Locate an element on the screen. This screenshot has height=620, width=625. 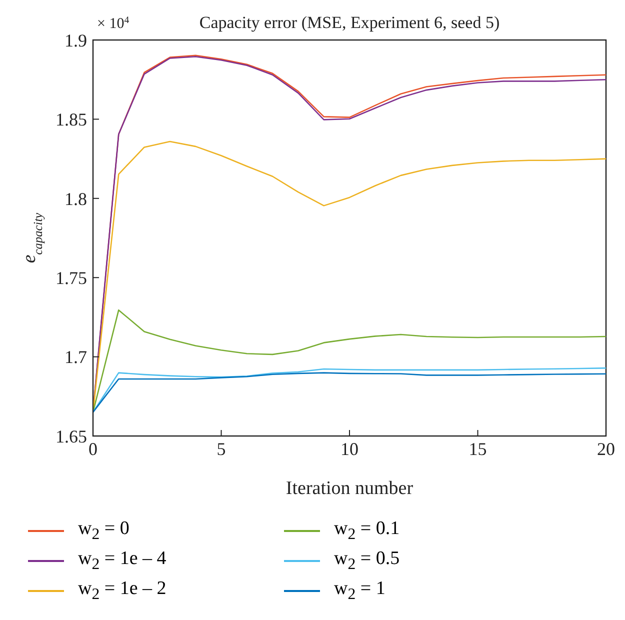
y-tick-label: 1.7 is located at coordinates (75, 357).